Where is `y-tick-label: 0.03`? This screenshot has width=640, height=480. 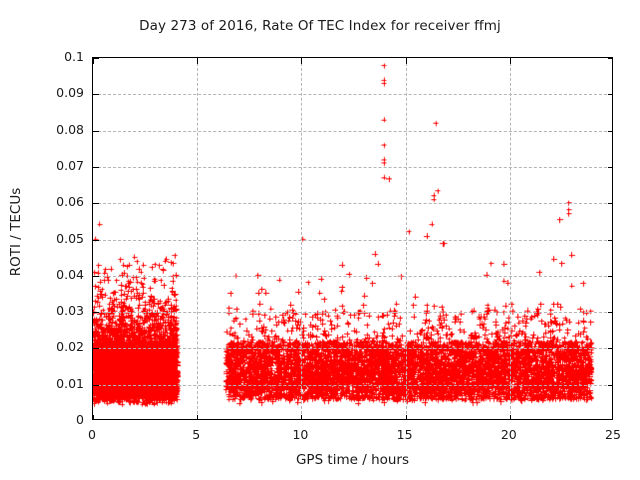
y-tick-label: 0.03 is located at coordinates (70, 311).